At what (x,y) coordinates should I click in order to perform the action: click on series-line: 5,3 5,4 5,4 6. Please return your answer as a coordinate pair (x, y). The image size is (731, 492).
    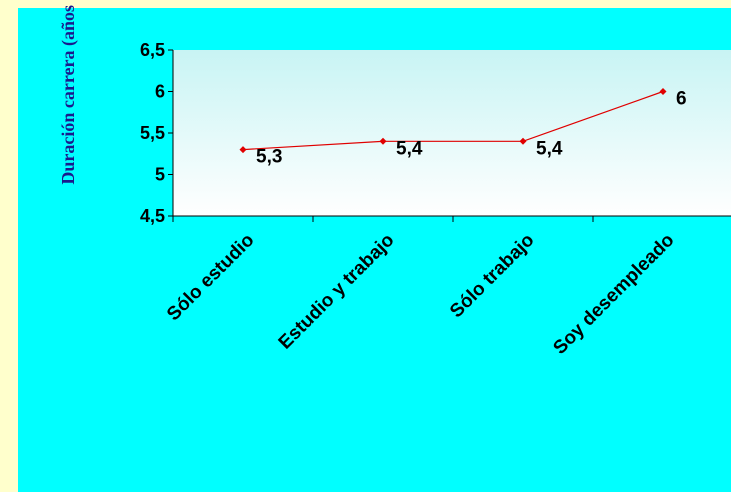
    Looking at the image, I should click on (463, 128).